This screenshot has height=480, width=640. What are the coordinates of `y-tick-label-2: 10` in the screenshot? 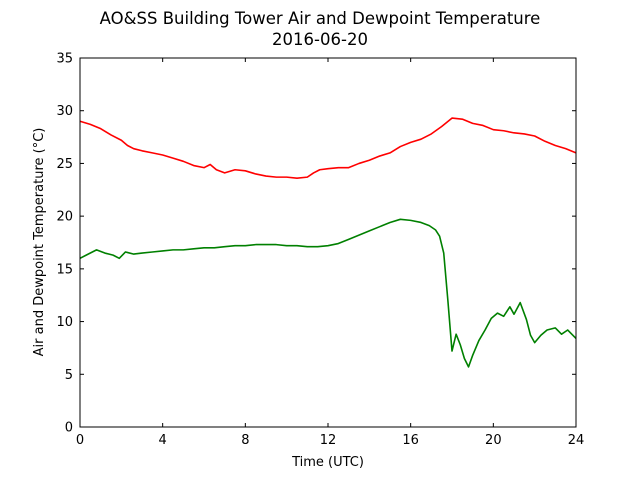 It's located at (64, 322).